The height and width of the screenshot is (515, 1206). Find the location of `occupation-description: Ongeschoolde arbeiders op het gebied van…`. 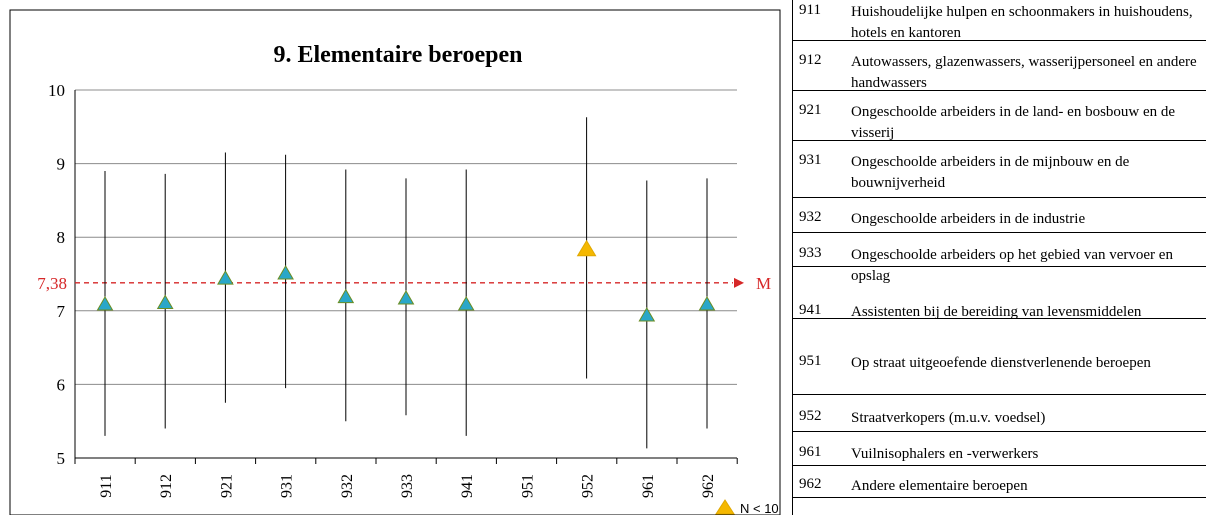

occupation-description: Ongeschoolde arbeiders op het gebied van… is located at coordinates (1012, 265).